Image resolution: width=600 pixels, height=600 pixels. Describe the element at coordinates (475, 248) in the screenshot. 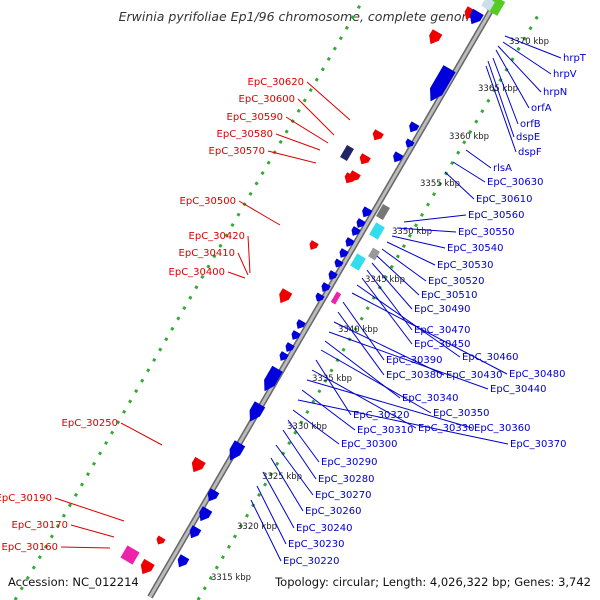

I see `right-gene-label: EpC_30540` at that location.